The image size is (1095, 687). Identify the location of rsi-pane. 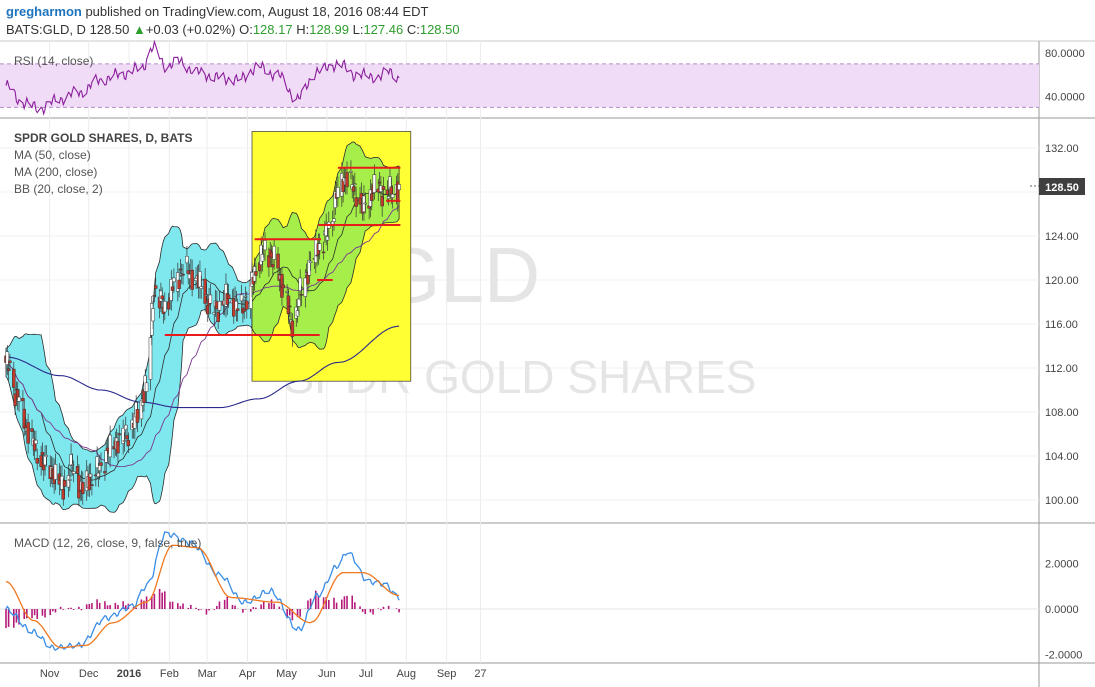
(519, 78).